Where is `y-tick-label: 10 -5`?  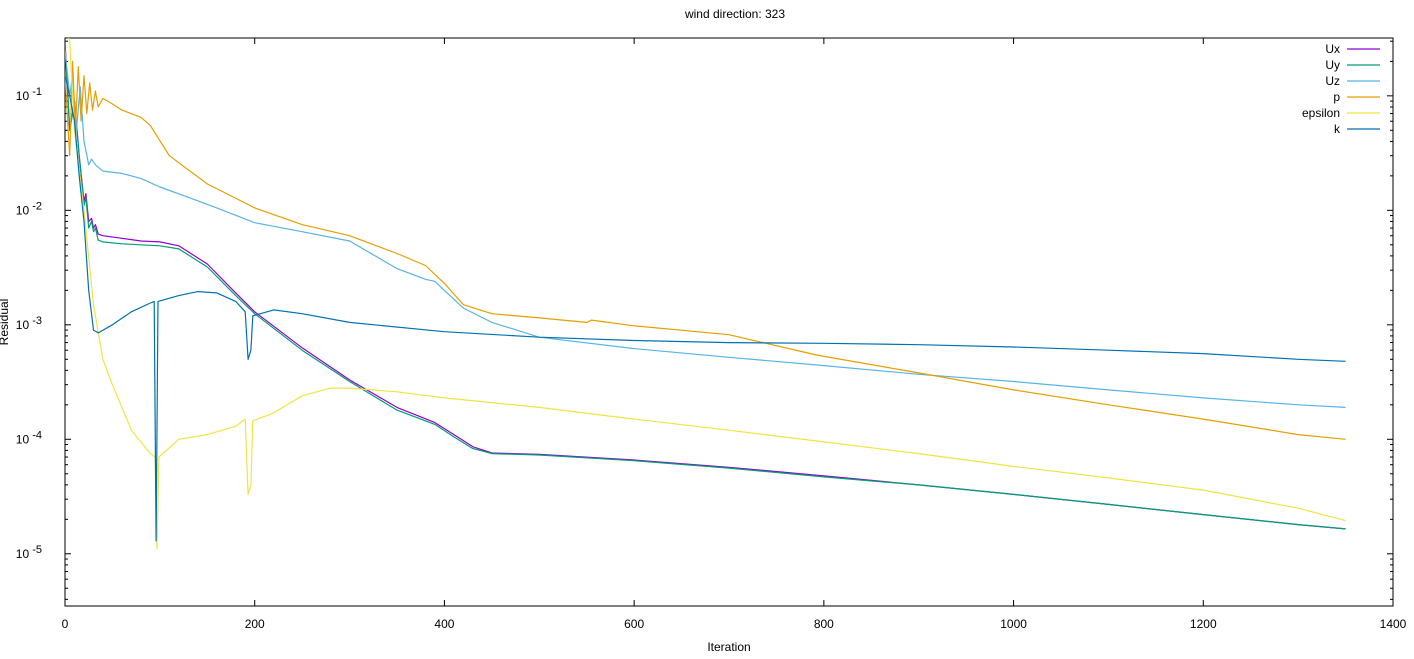
y-tick-label: 10 -5 is located at coordinates (29, 552).